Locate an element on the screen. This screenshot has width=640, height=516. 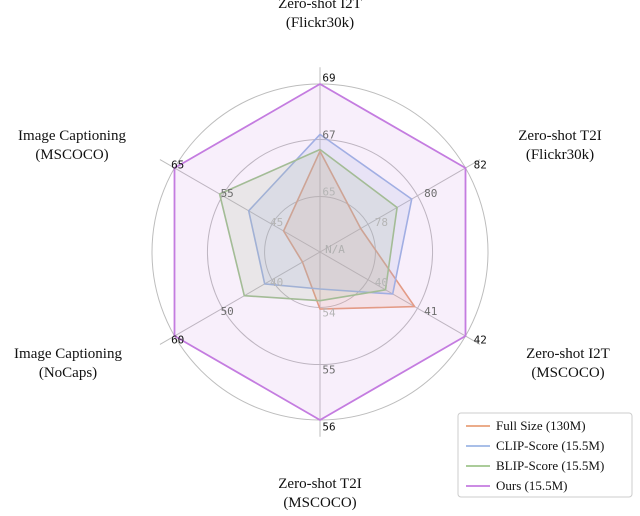
tick-label-axis2-0: 40 is located at coordinates (381, 282).